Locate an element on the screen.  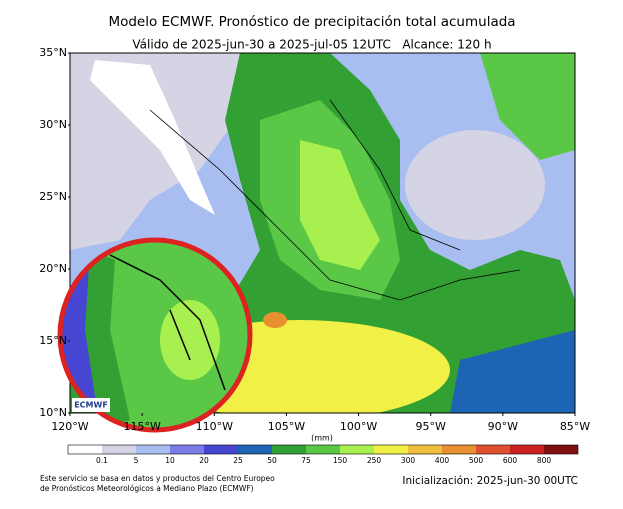
lon-label: 120°W is located at coordinates (69, 426).